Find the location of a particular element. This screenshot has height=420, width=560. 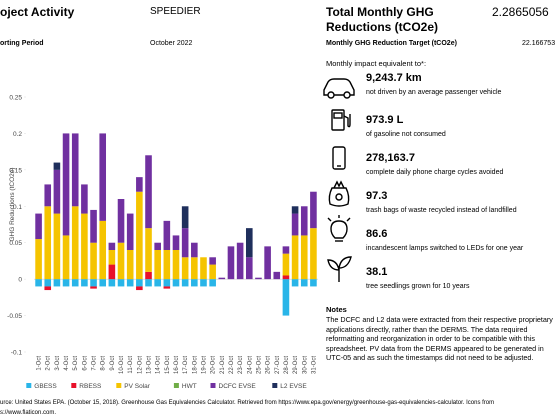

y-tick-label: 0.25 is located at coordinates (15, 98).